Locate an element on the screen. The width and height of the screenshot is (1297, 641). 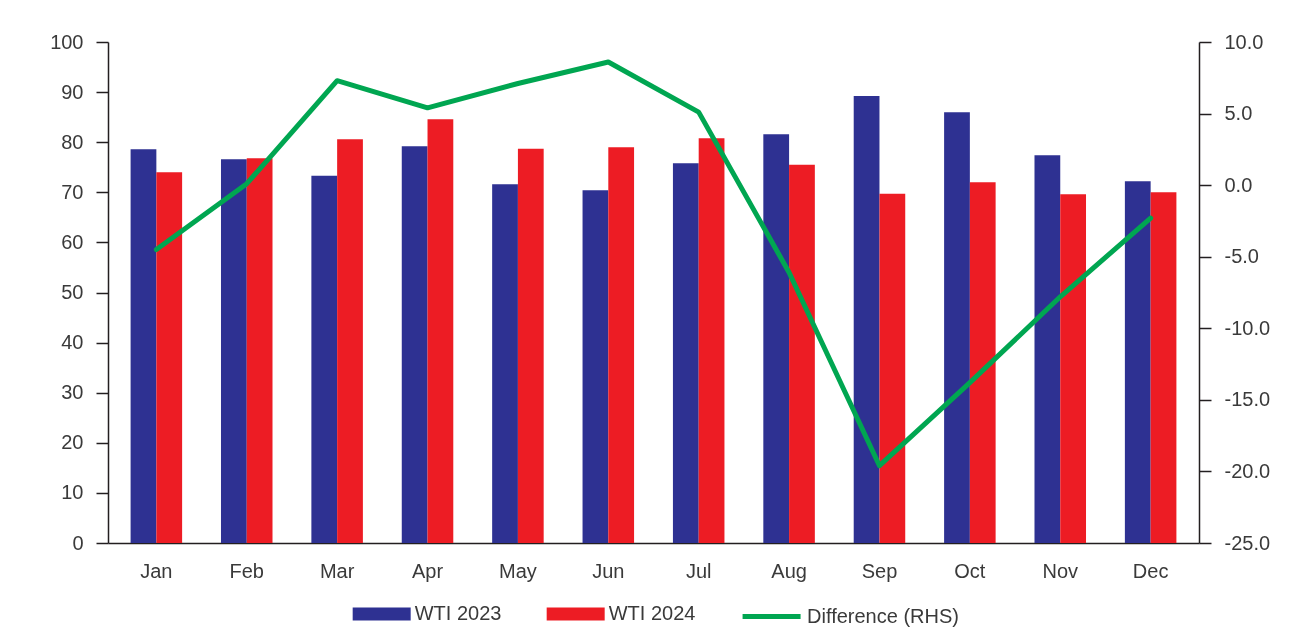
y-tick-label: 30 is located at coordinates (72, 392).